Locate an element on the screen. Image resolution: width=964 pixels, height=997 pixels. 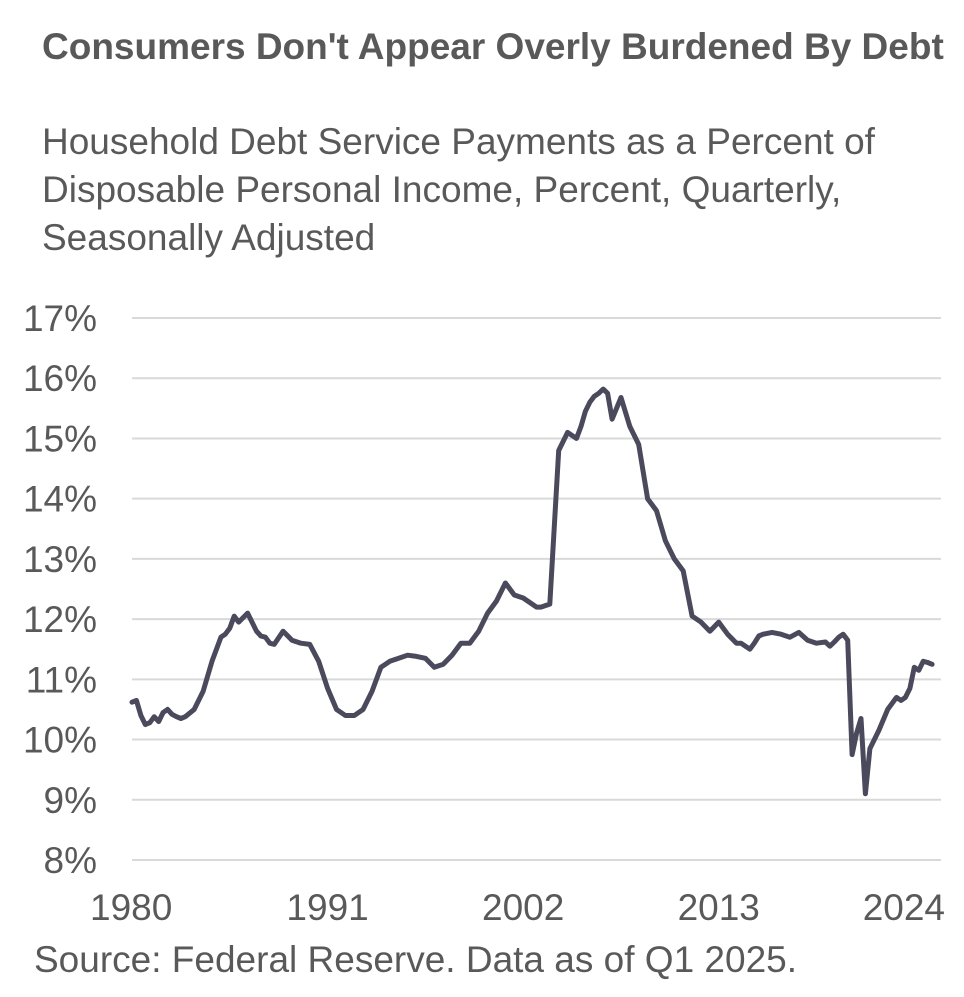
y-tick-label: 16% is located at coordinates (60, 378).